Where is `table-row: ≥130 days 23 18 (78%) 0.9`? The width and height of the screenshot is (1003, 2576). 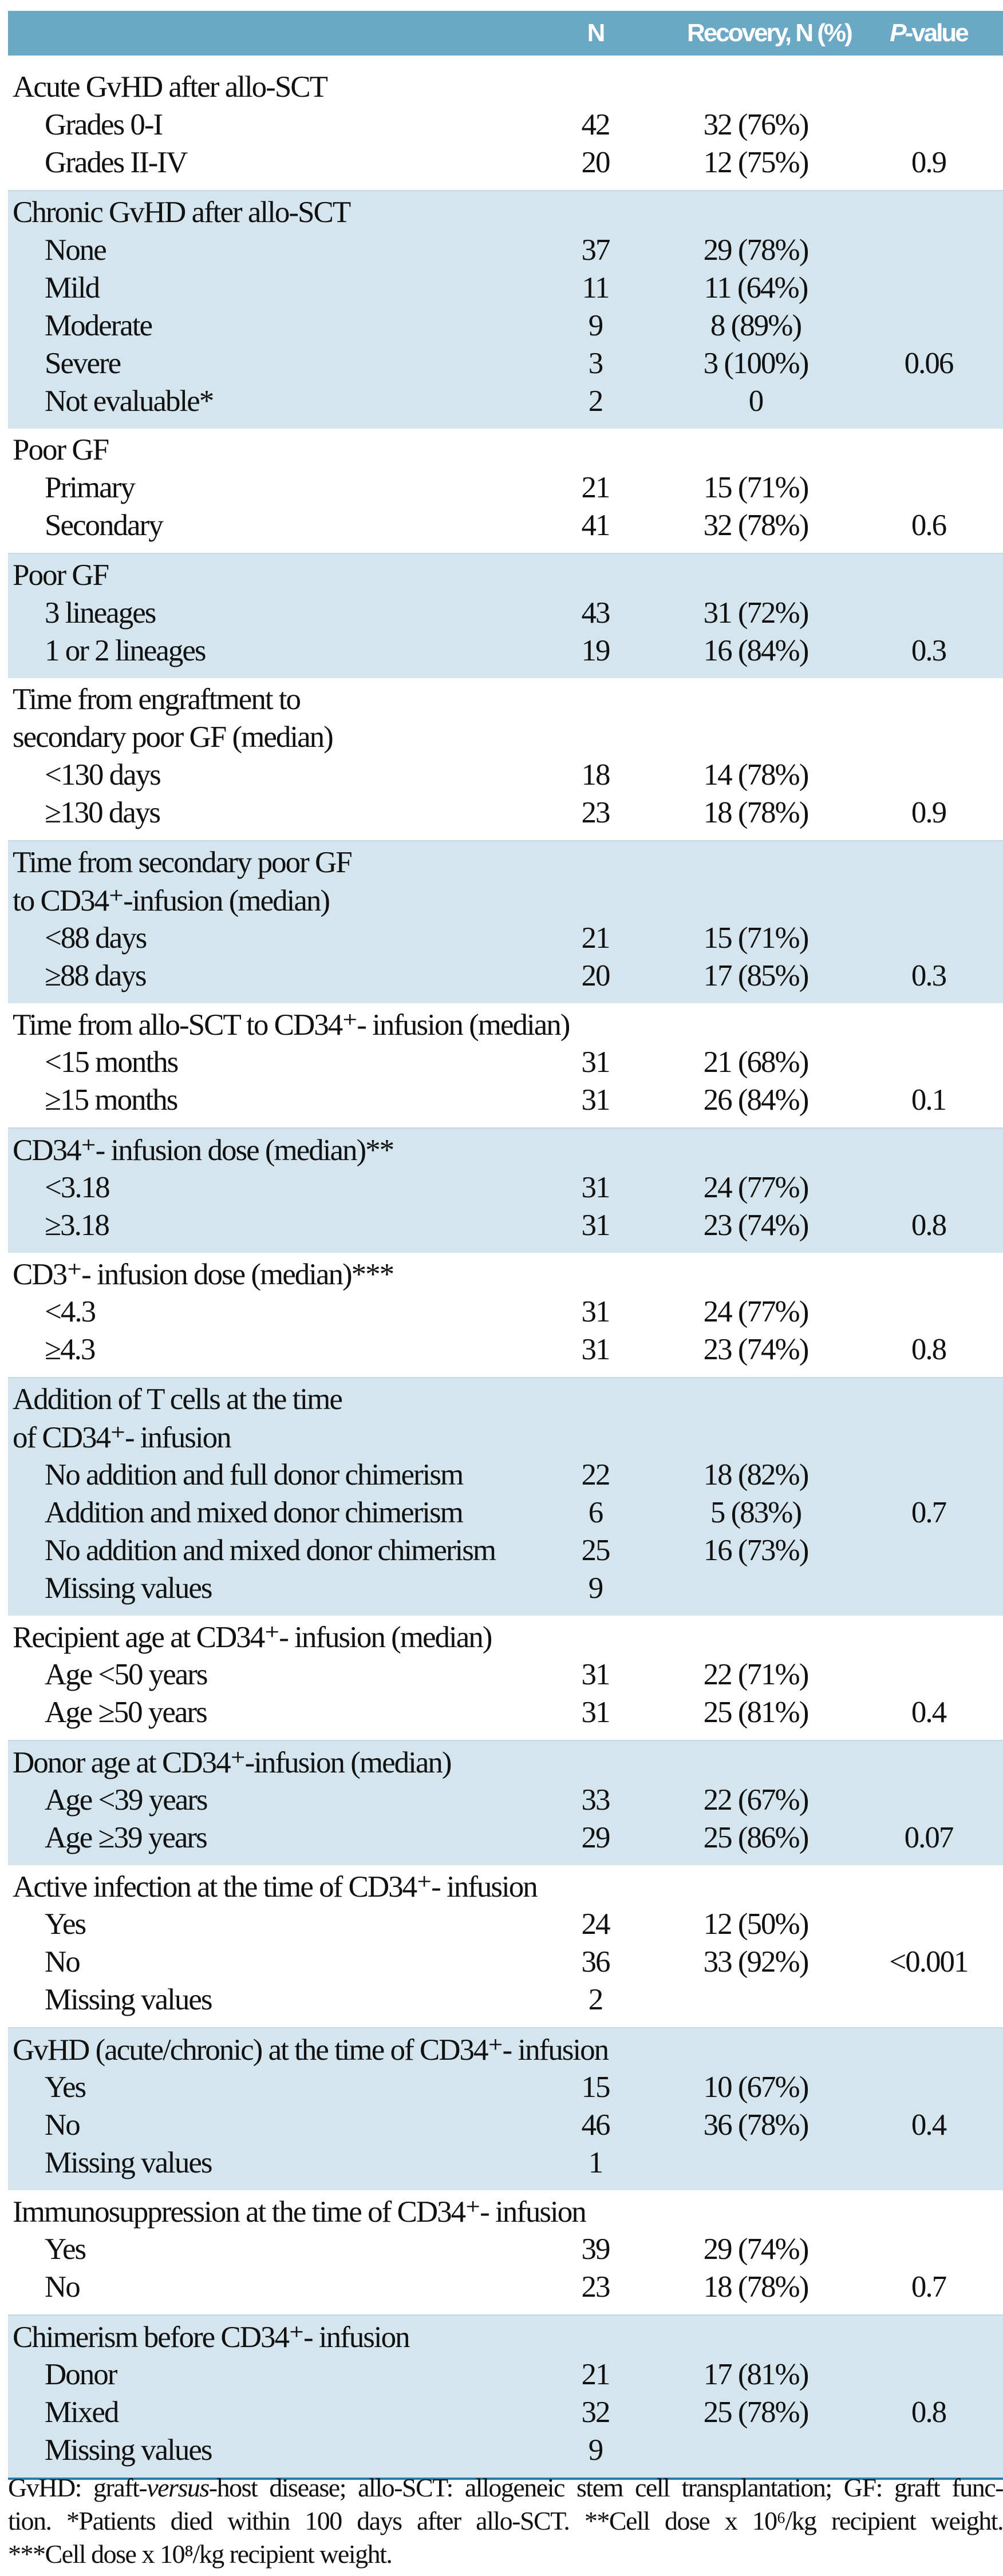 table-row: ≥130 days 23 18 (78%) 0.9 is located at coordinates (505, 813).